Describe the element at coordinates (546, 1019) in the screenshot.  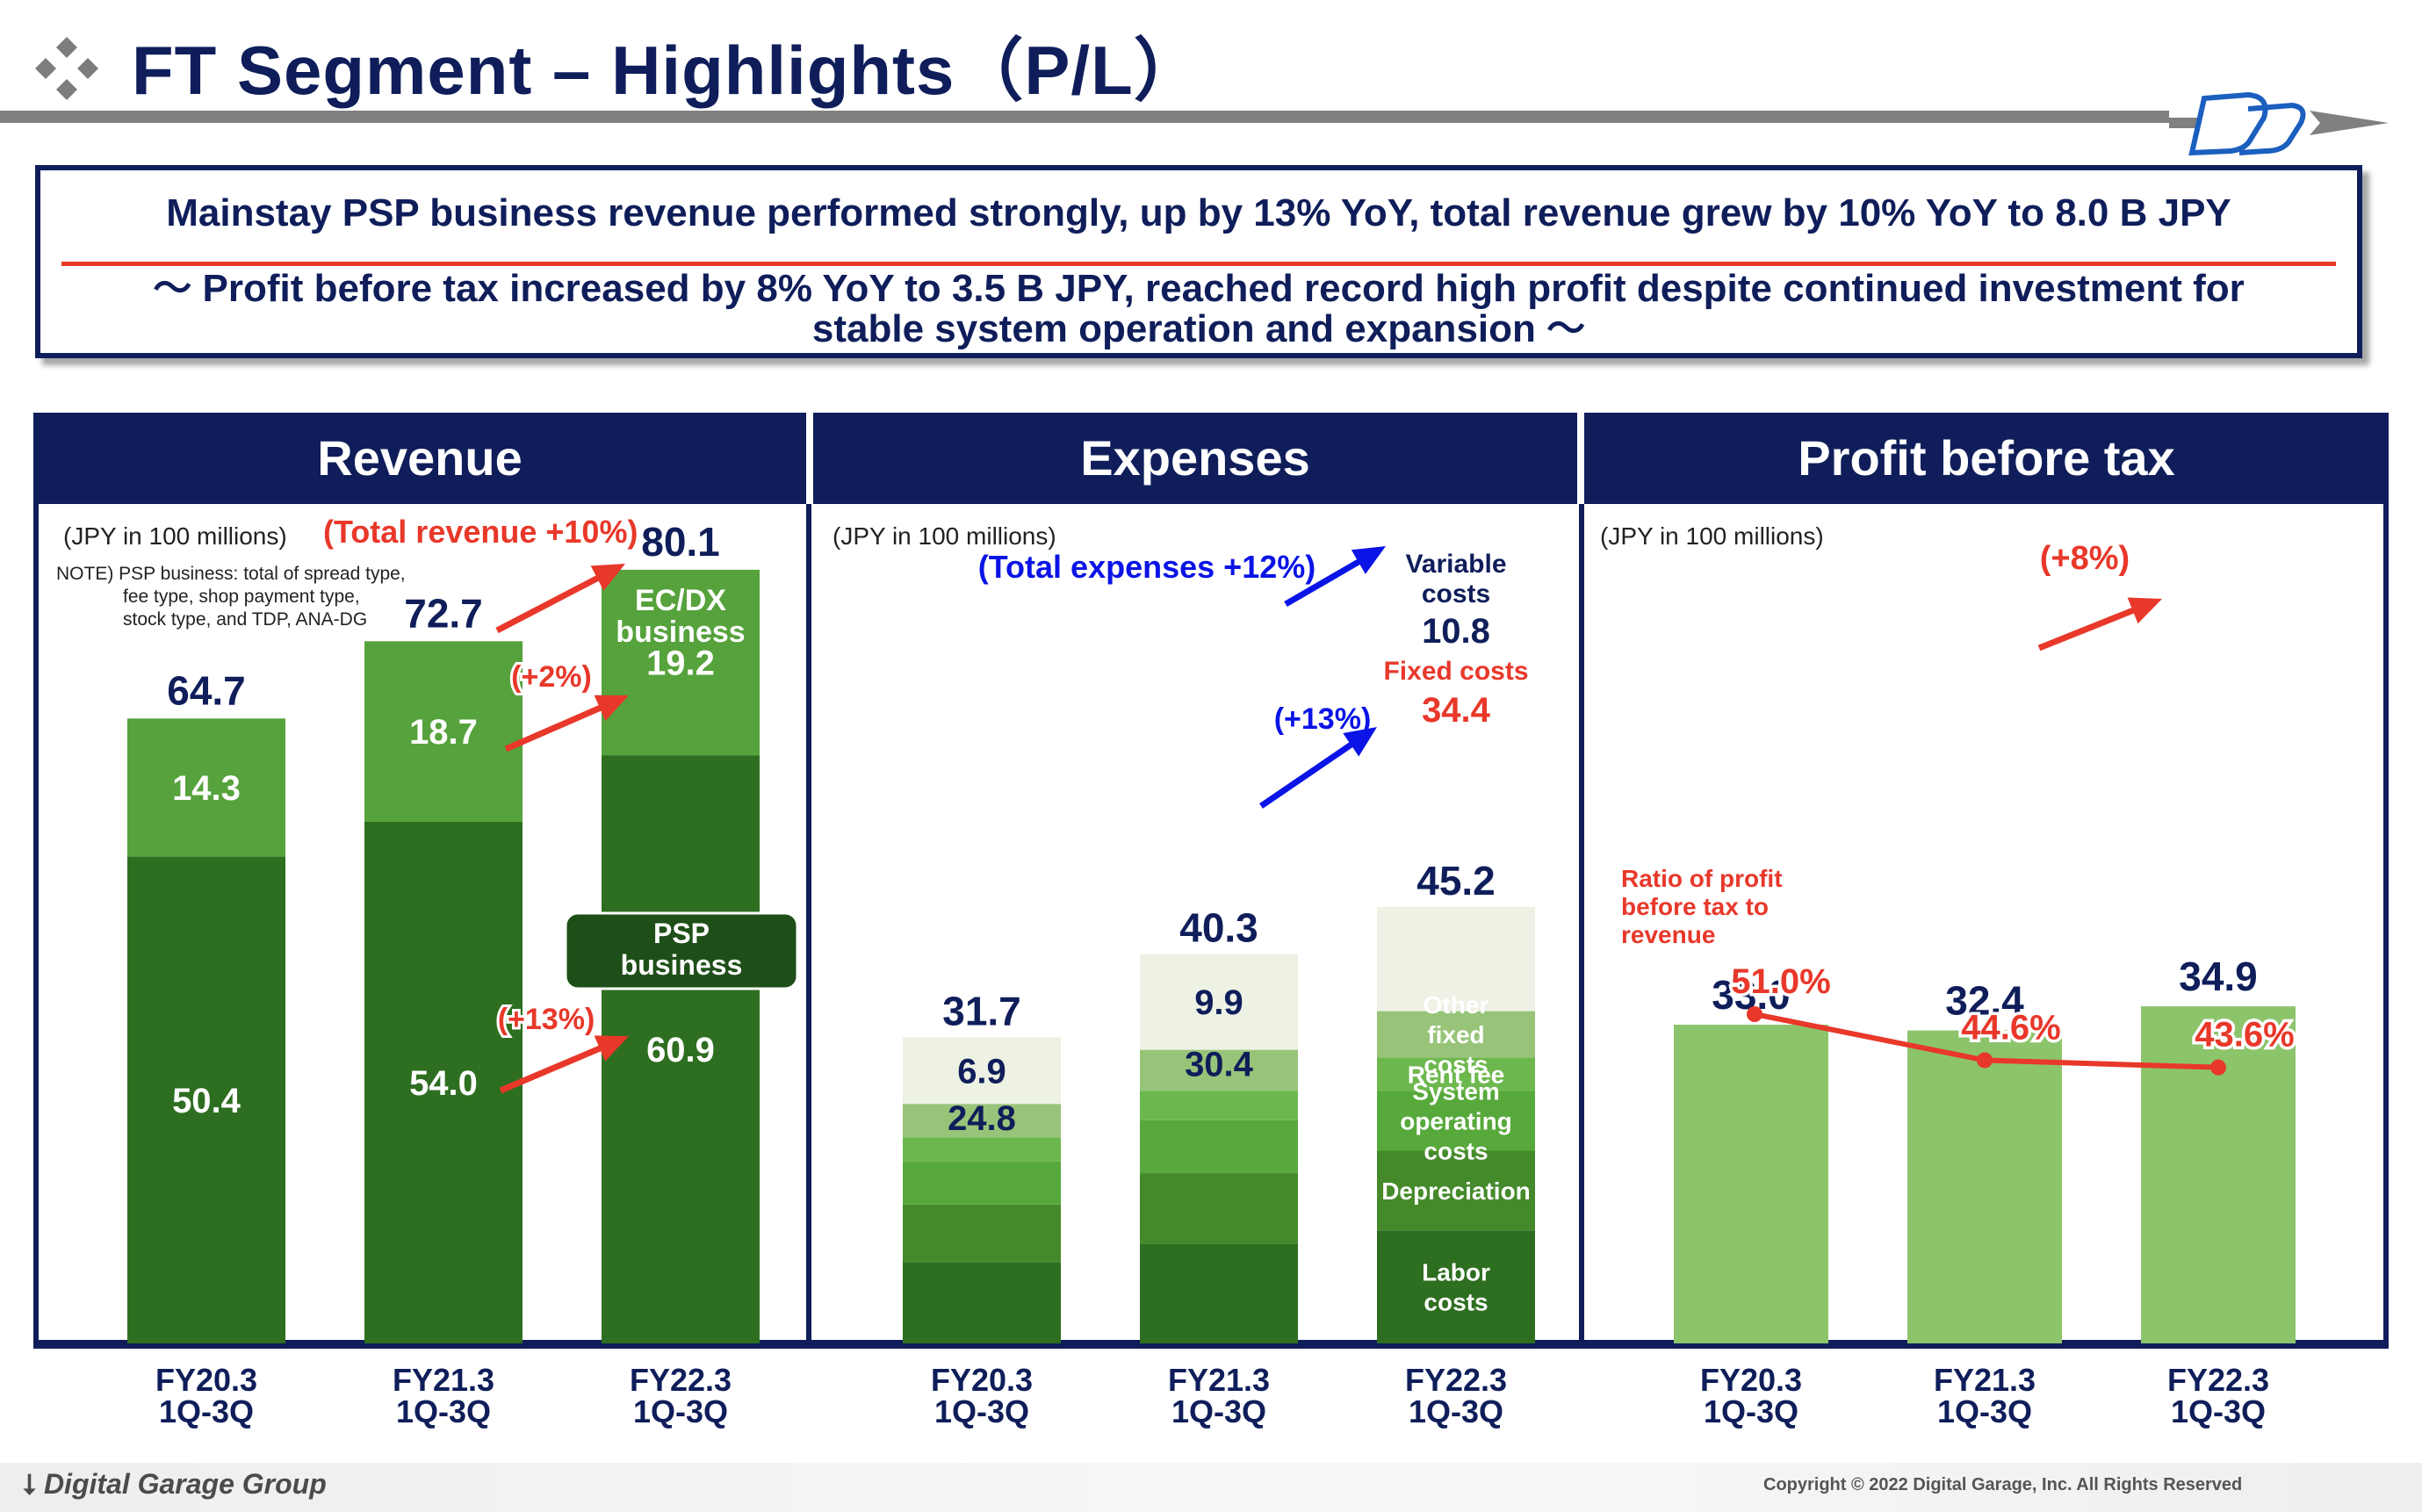
I see `revenue-psp-growth-label: (+13%)` at that location.